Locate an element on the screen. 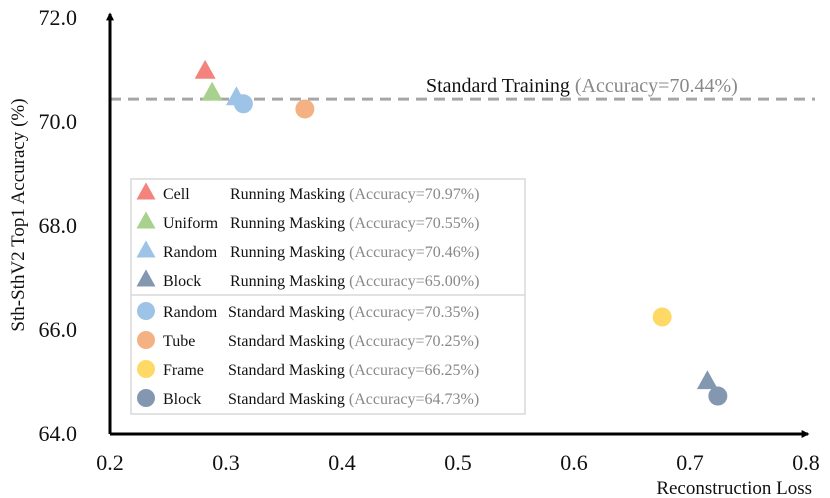 This screenshot has width=830, height=498. x-tick-label: 0.2 is located at coordinates (110, 462).